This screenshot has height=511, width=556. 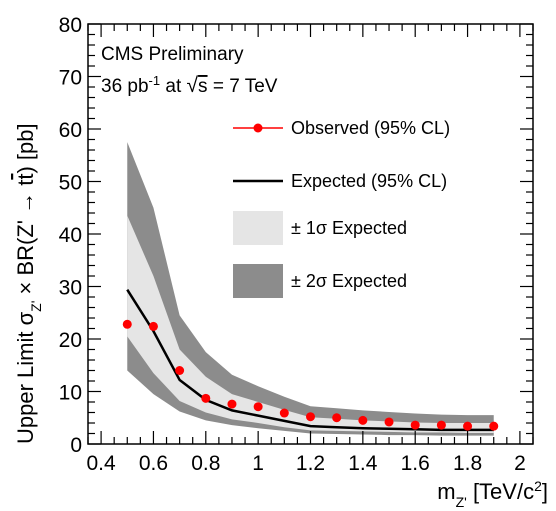 What do you see at coordinates (258, 281) in the screenshot?
I see `legend-swatch-2sigma` at bounding box center [258, 281].